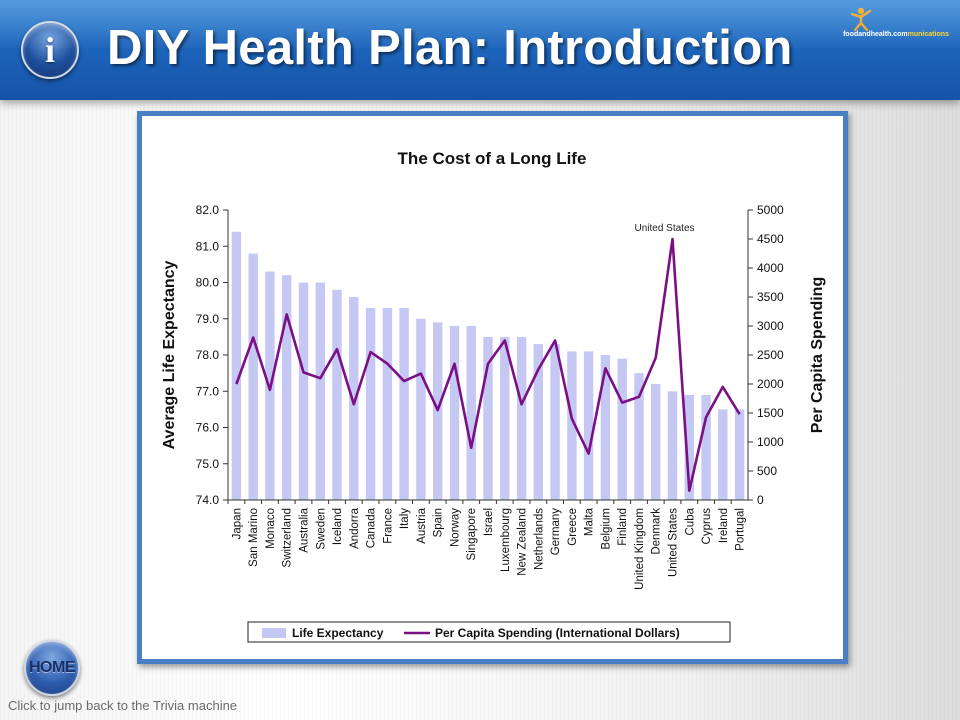 The width and height of the screenshot is (960, 720). I want to click on logo-text: foodandhealth.communications, so click(896, 34).